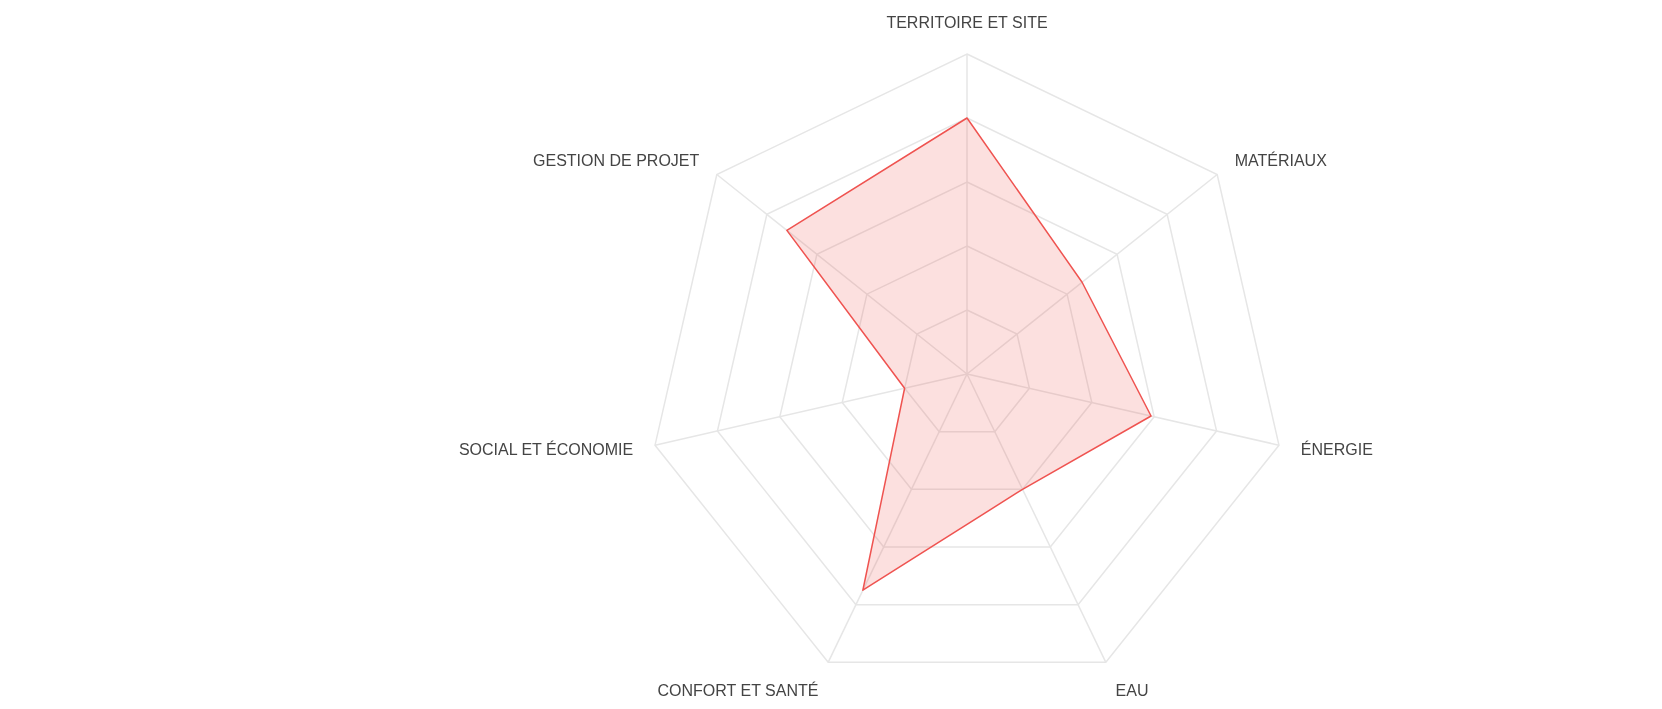  Describe the element at coordinates (616, 160) in the screenshot. I see `spoke-label: GESTION DE PROJET` at that location.